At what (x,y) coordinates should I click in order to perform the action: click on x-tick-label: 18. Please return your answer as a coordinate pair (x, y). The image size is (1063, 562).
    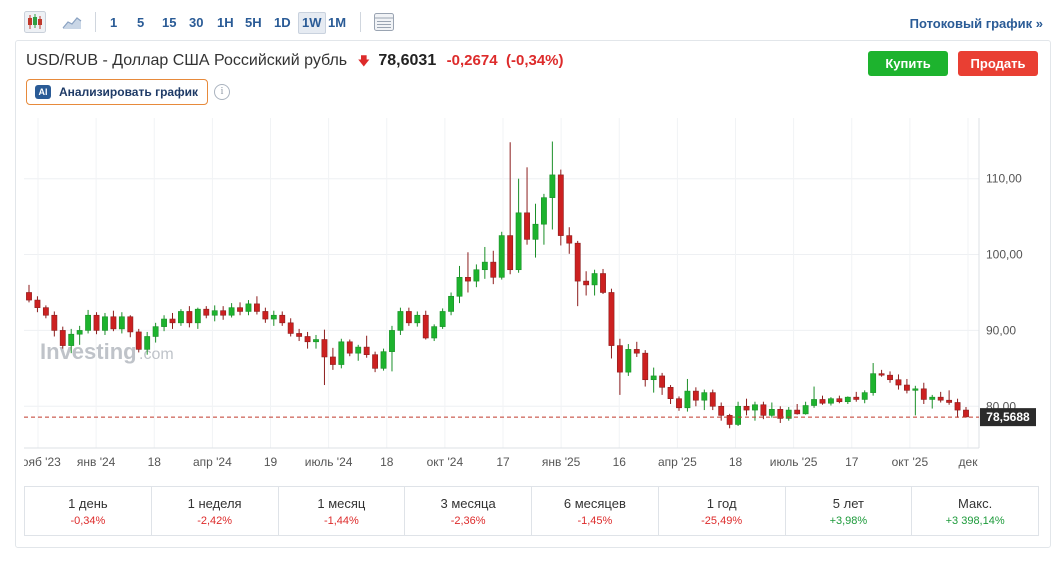
    Looking at the image, I should click on (736, 462).